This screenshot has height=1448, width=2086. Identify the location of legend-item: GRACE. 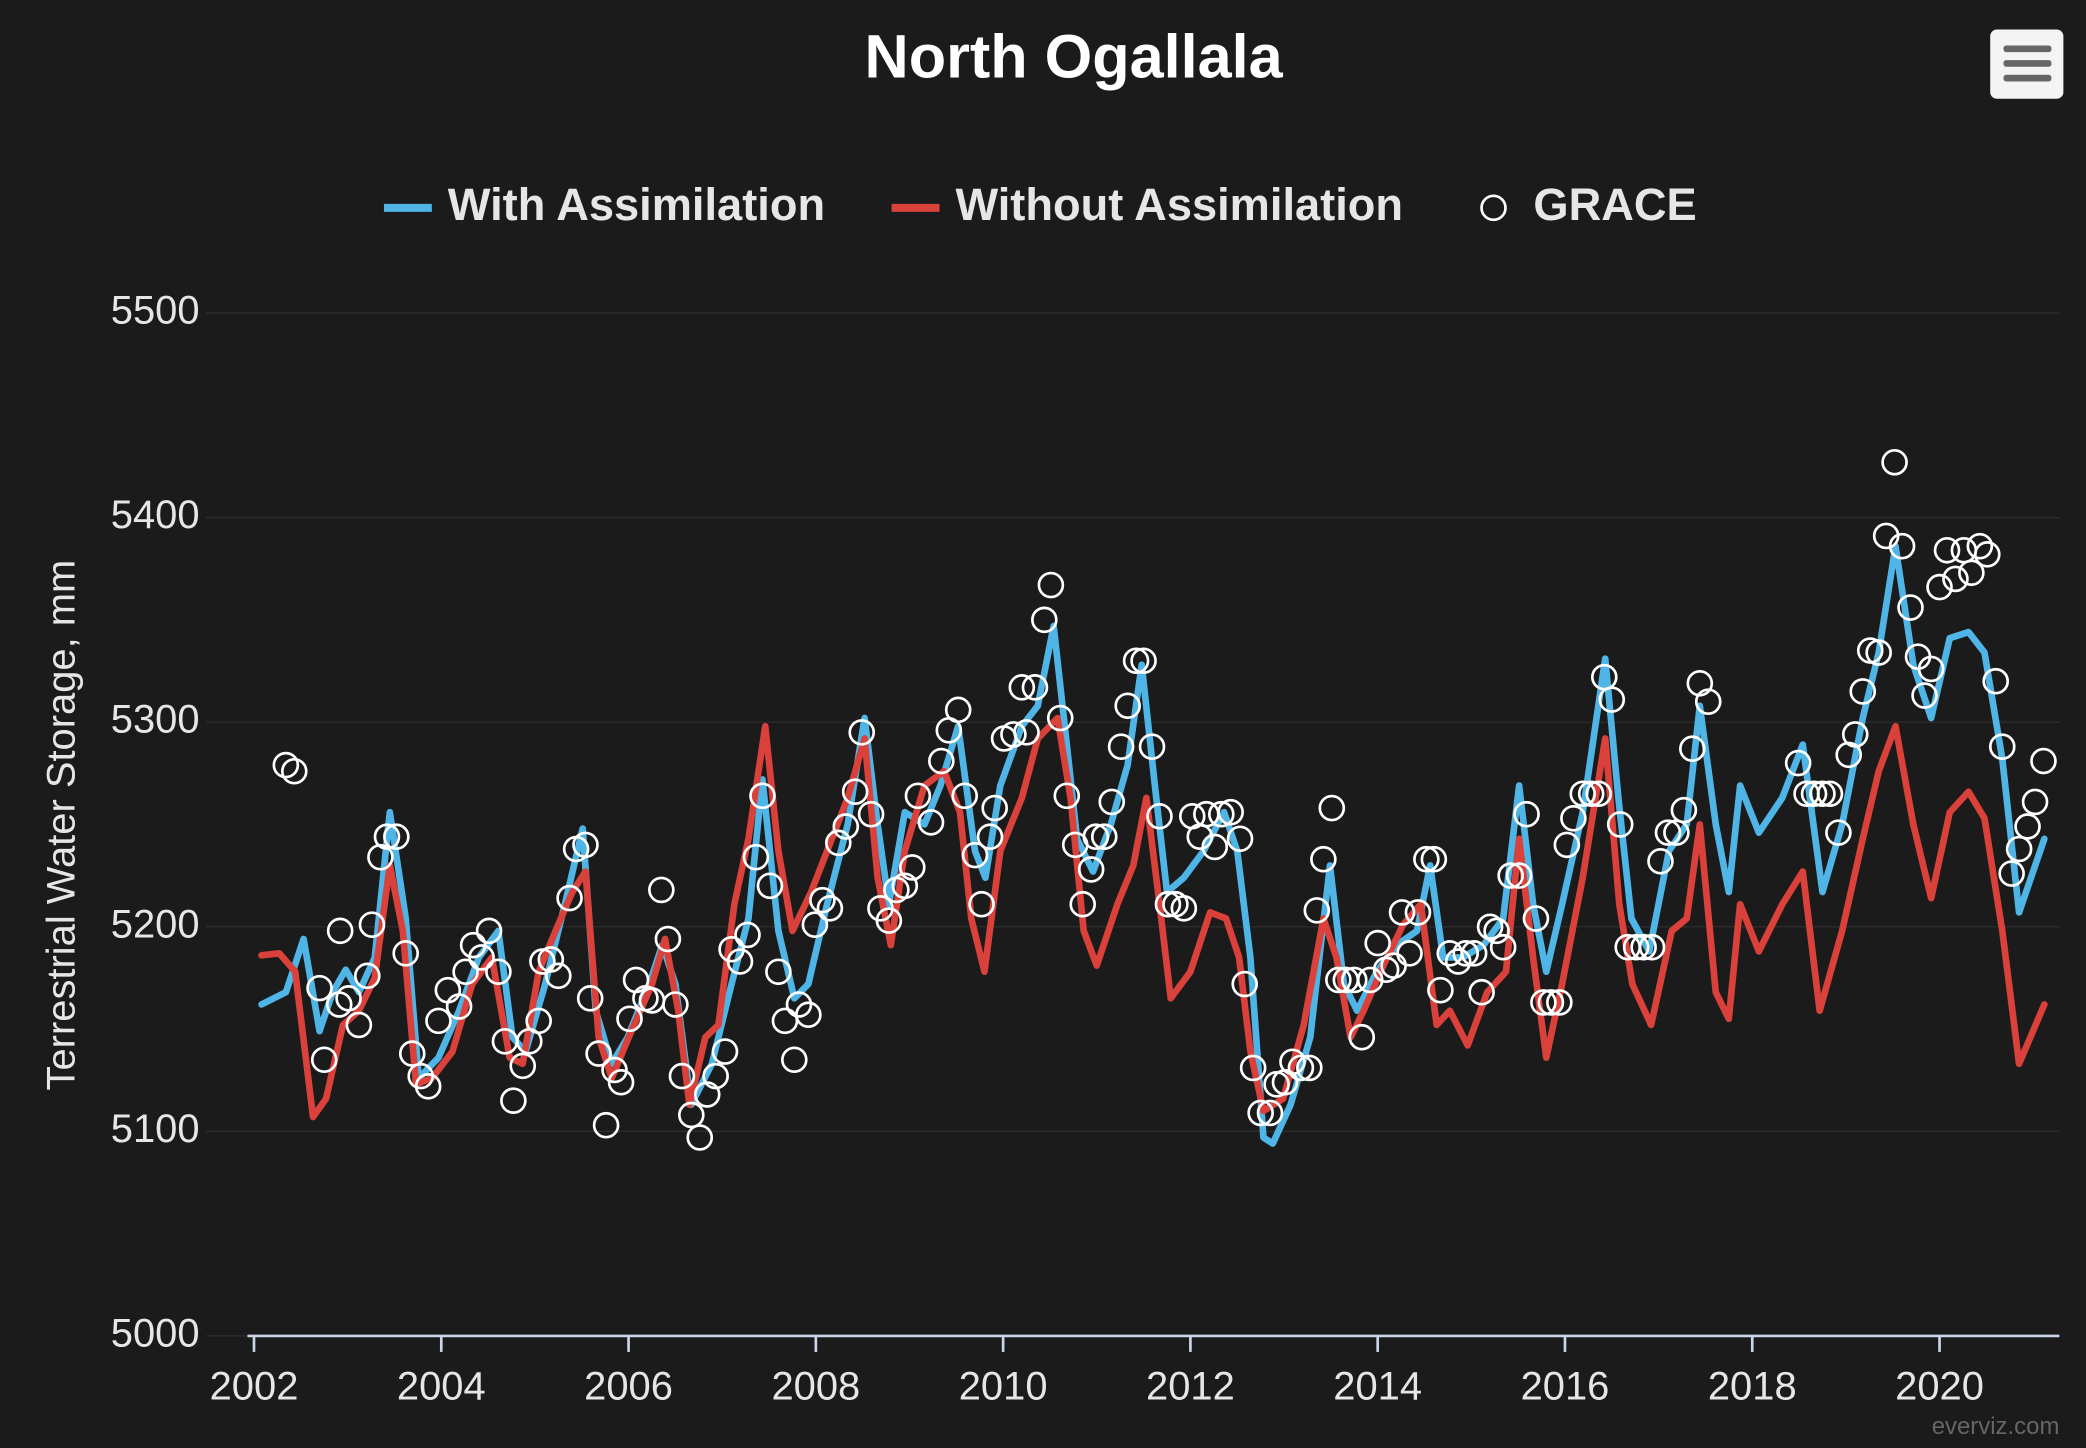
(1588, 204).